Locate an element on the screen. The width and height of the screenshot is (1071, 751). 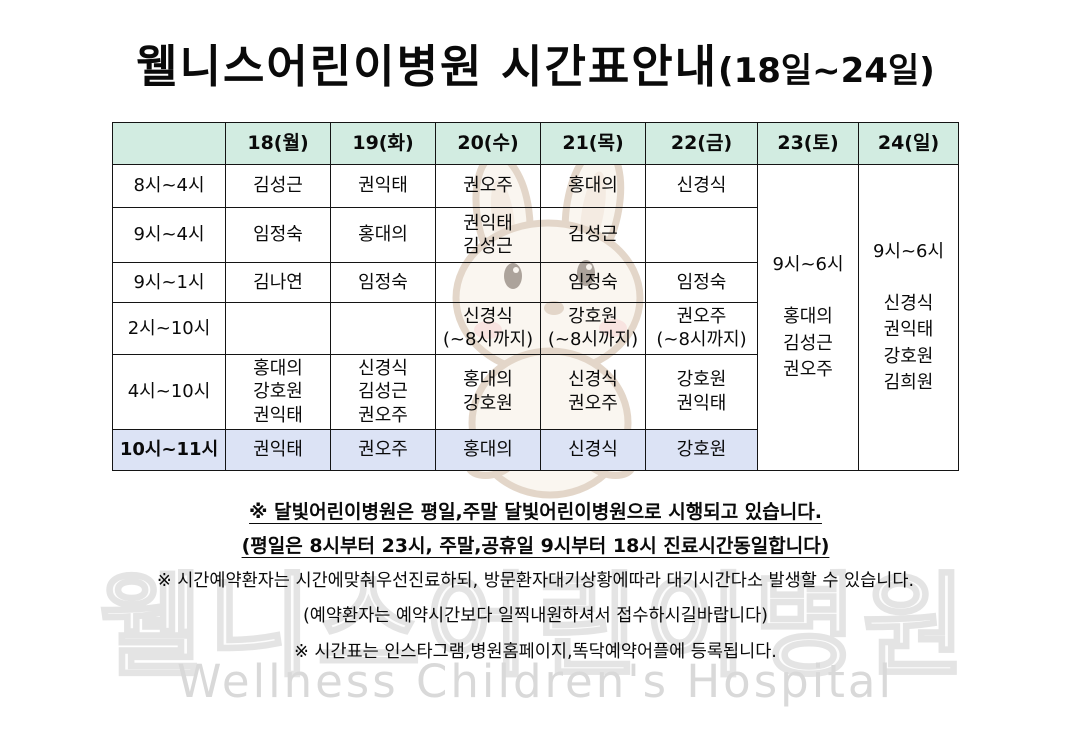
time-slot-label: 9시~1시 is located at coordinates (169, 282).